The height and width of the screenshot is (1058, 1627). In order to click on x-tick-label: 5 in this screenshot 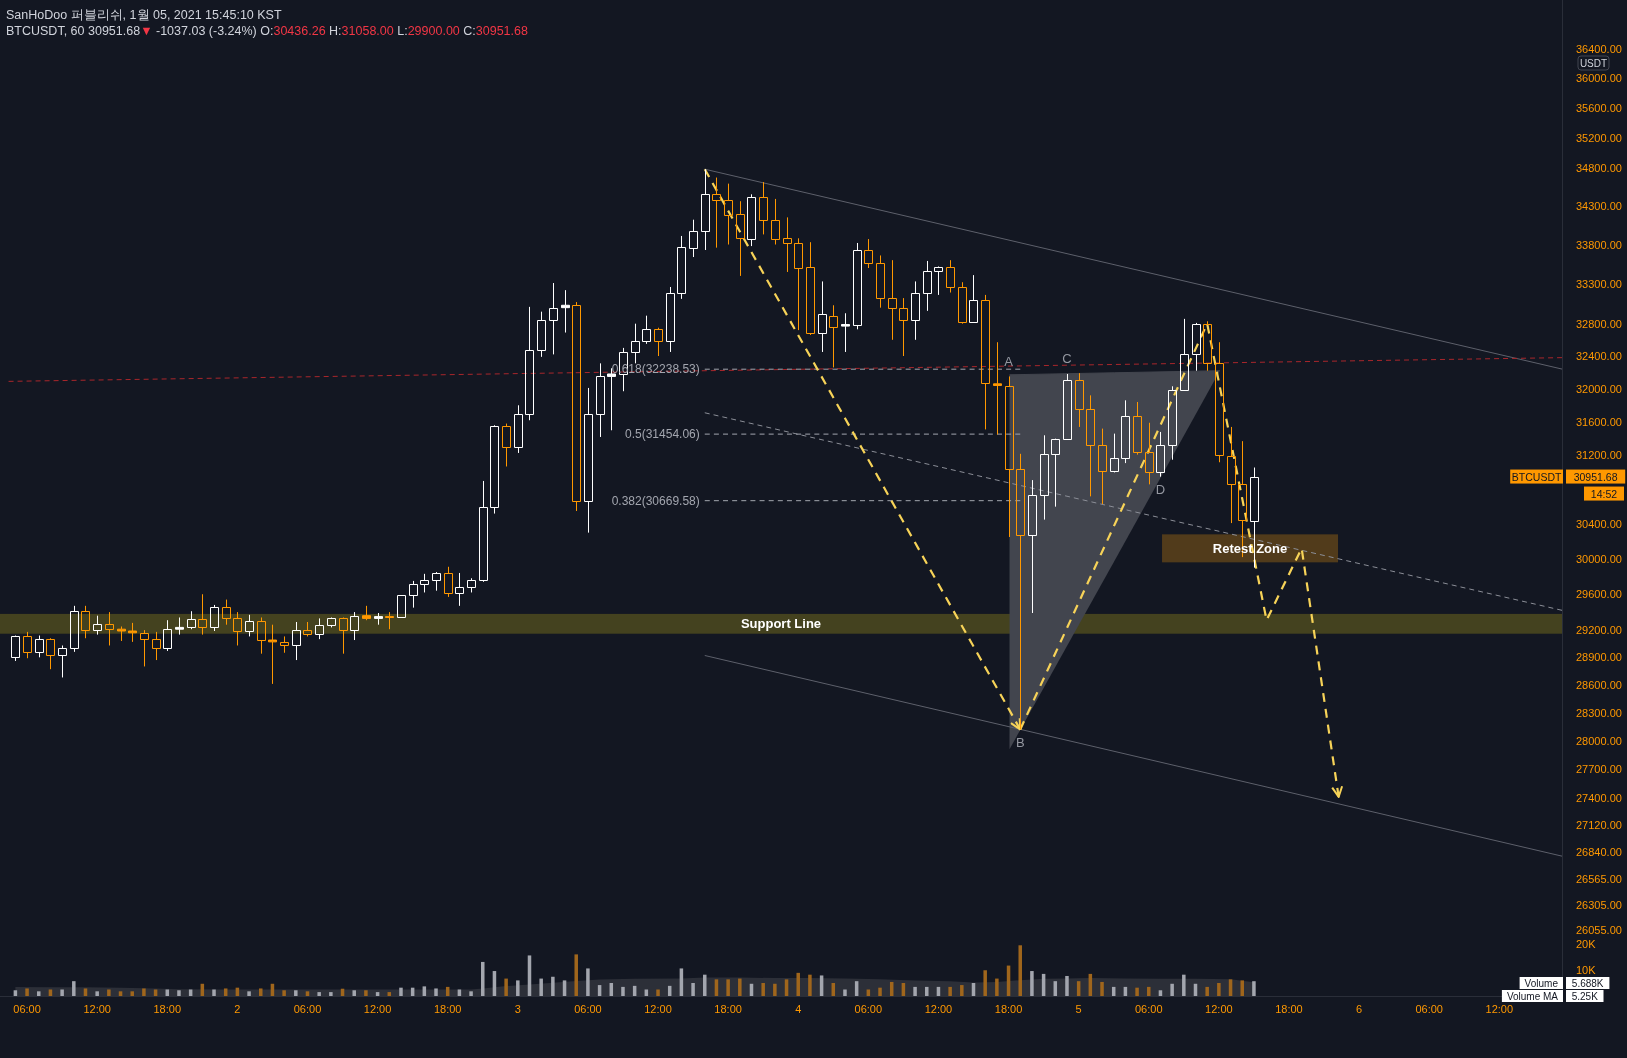, I will do `click(1078, 1009)`.